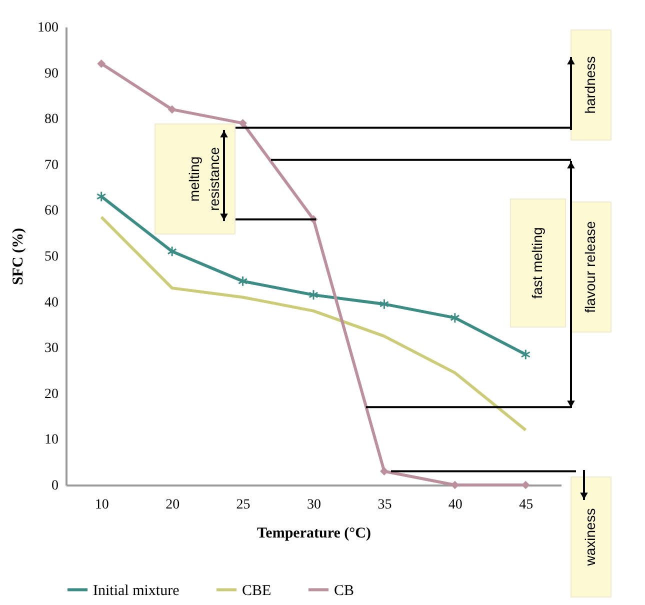  I want to click on y-tick-label: 80, so click(51, 120).